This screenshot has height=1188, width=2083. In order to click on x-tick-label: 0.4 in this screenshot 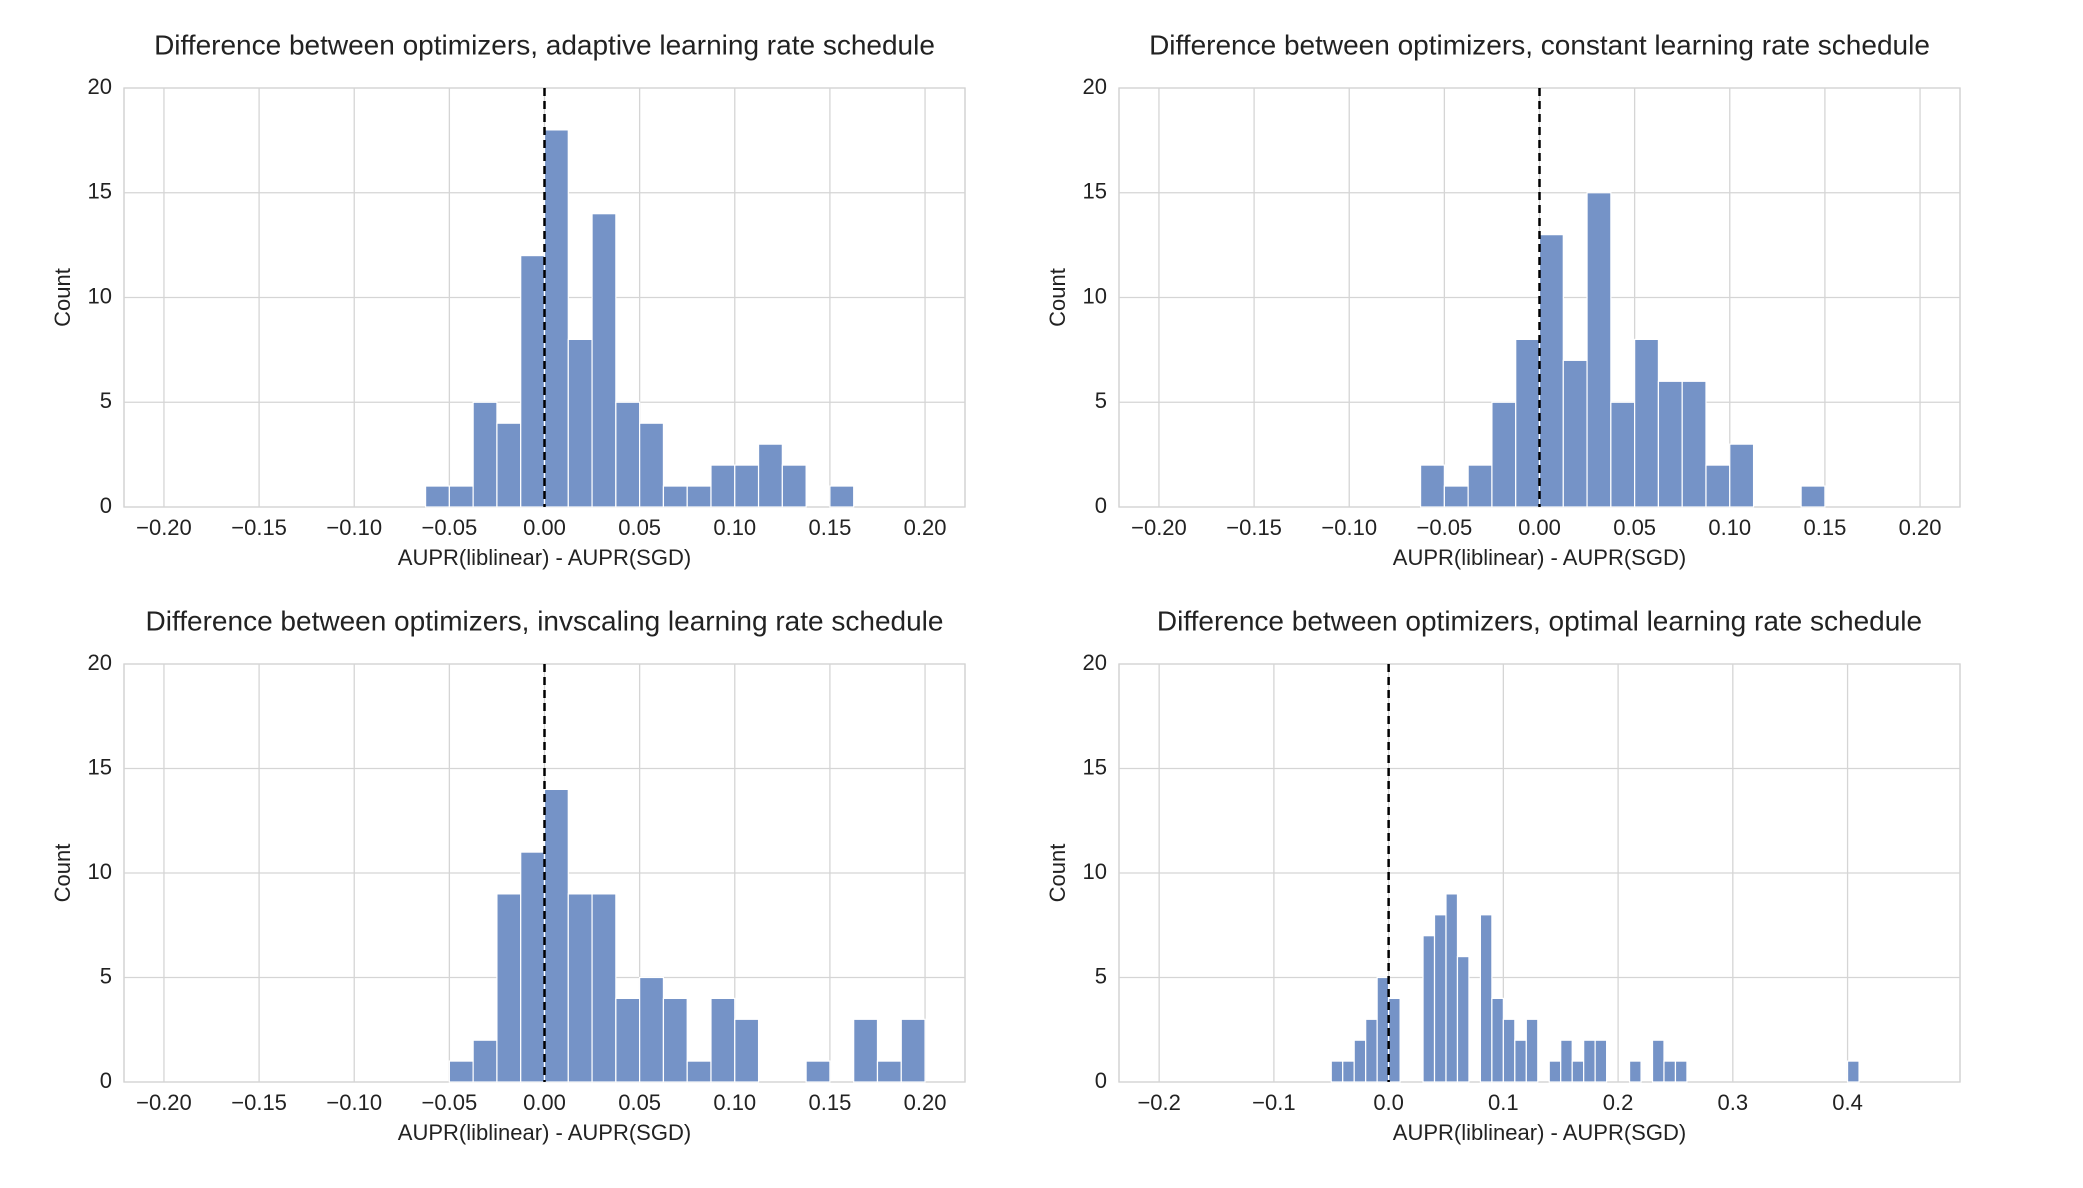, I will do `click(1847, 1102)`.